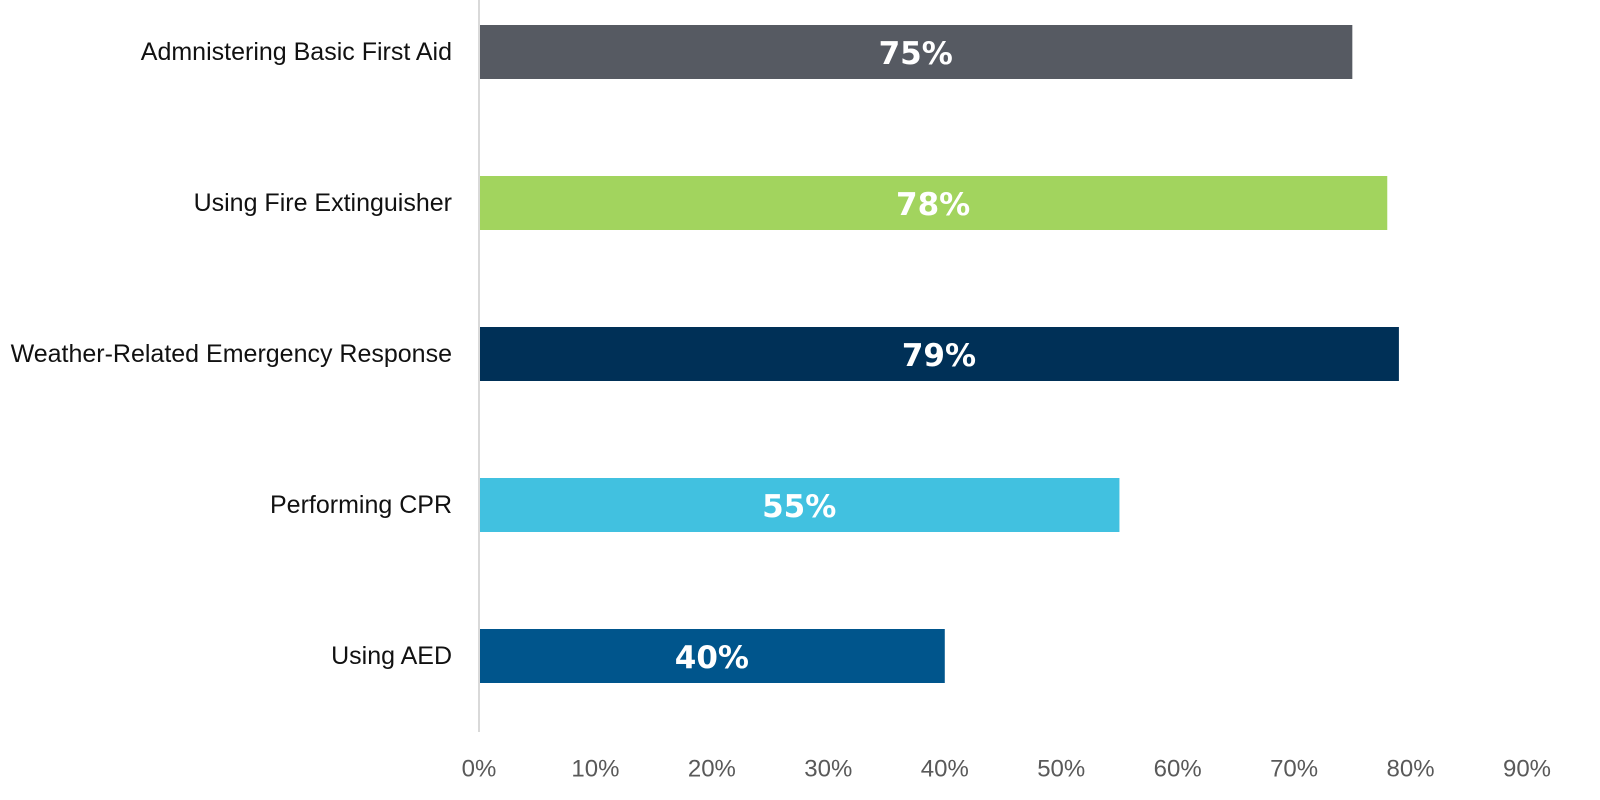  I want to click on data-label-performing-cpr: 55%, so click(799, 507).